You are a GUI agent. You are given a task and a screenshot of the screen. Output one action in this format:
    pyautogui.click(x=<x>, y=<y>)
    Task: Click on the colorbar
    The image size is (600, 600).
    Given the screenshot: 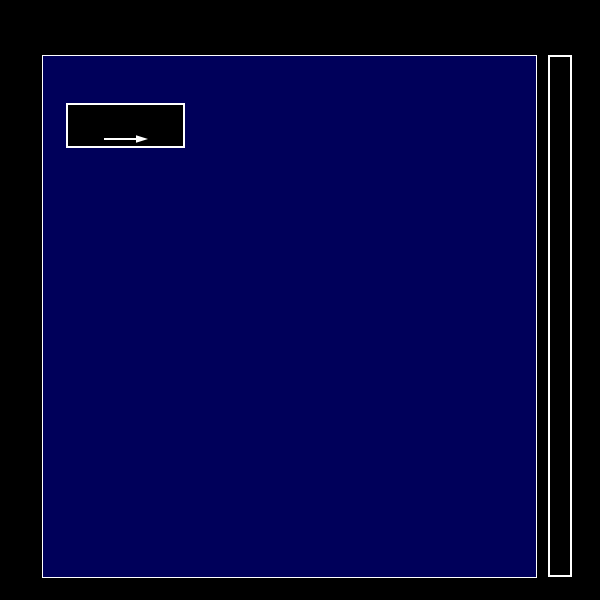 What is the action you would take?
    pyautogui.click(x=560, y=316)
    